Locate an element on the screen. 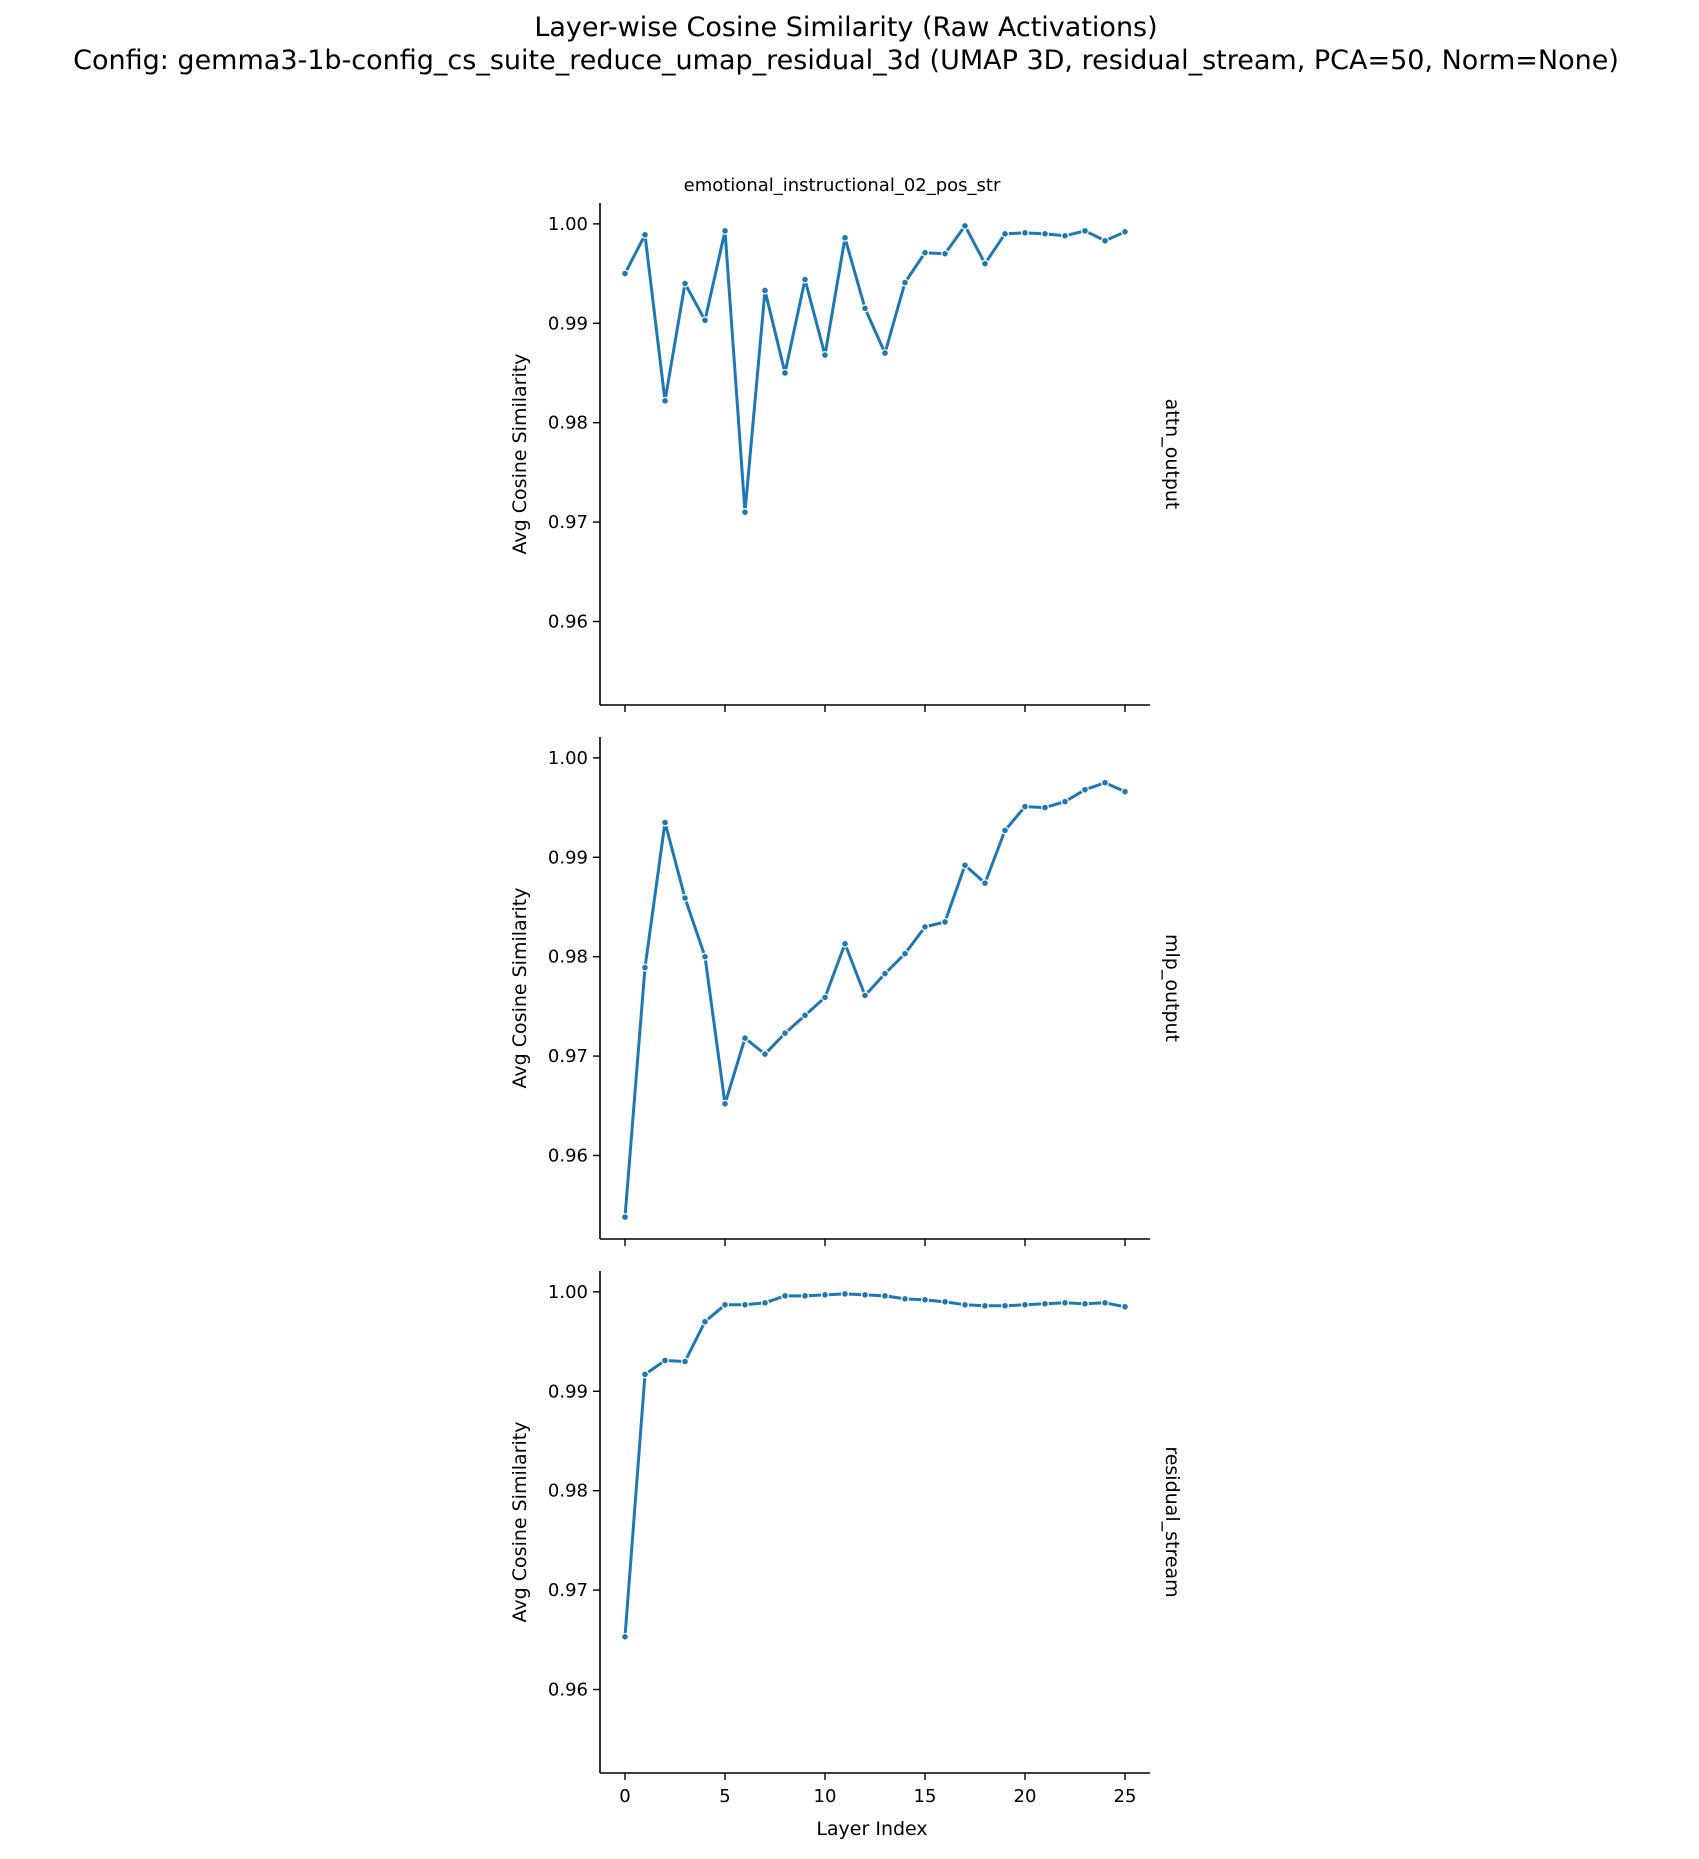 Image resolution: width=1699 pixels, height=1859 pixels. x-tick-label: 25 is located at coordinates (1125, 1796).